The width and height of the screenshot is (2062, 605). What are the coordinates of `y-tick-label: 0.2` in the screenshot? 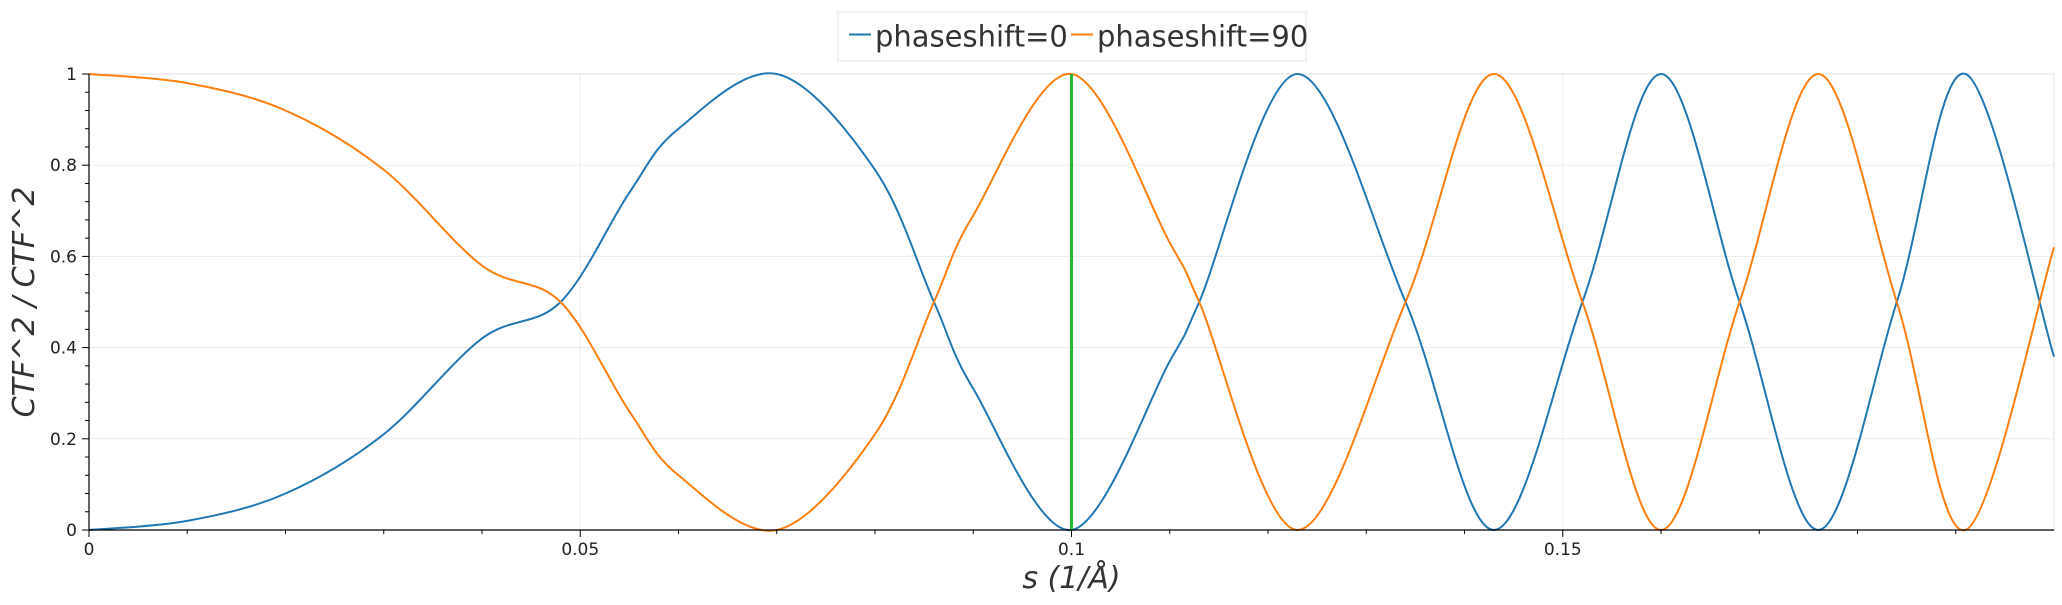 It's located at (63, 440).